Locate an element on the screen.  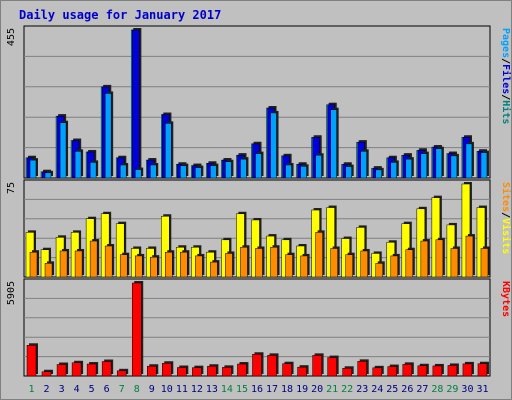
kbytes-panel-legend: KBytes is located at coordinates (505, 299).